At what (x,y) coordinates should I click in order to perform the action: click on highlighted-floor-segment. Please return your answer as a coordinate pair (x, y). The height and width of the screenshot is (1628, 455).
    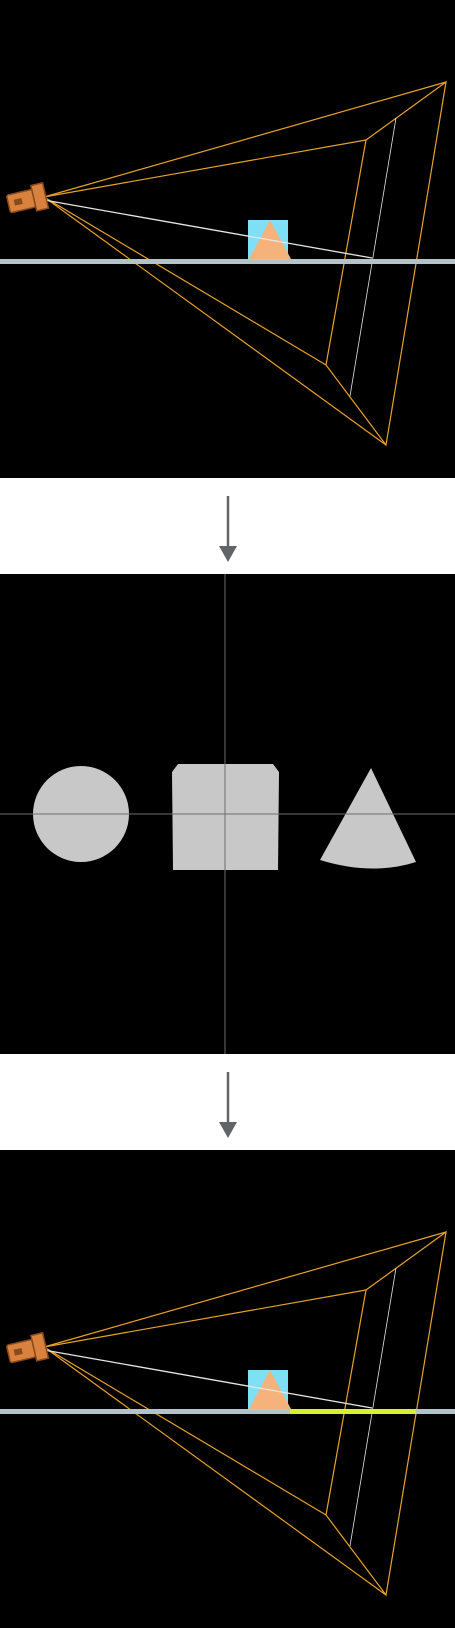
    Looking at the image, I should click on (353, 1411).